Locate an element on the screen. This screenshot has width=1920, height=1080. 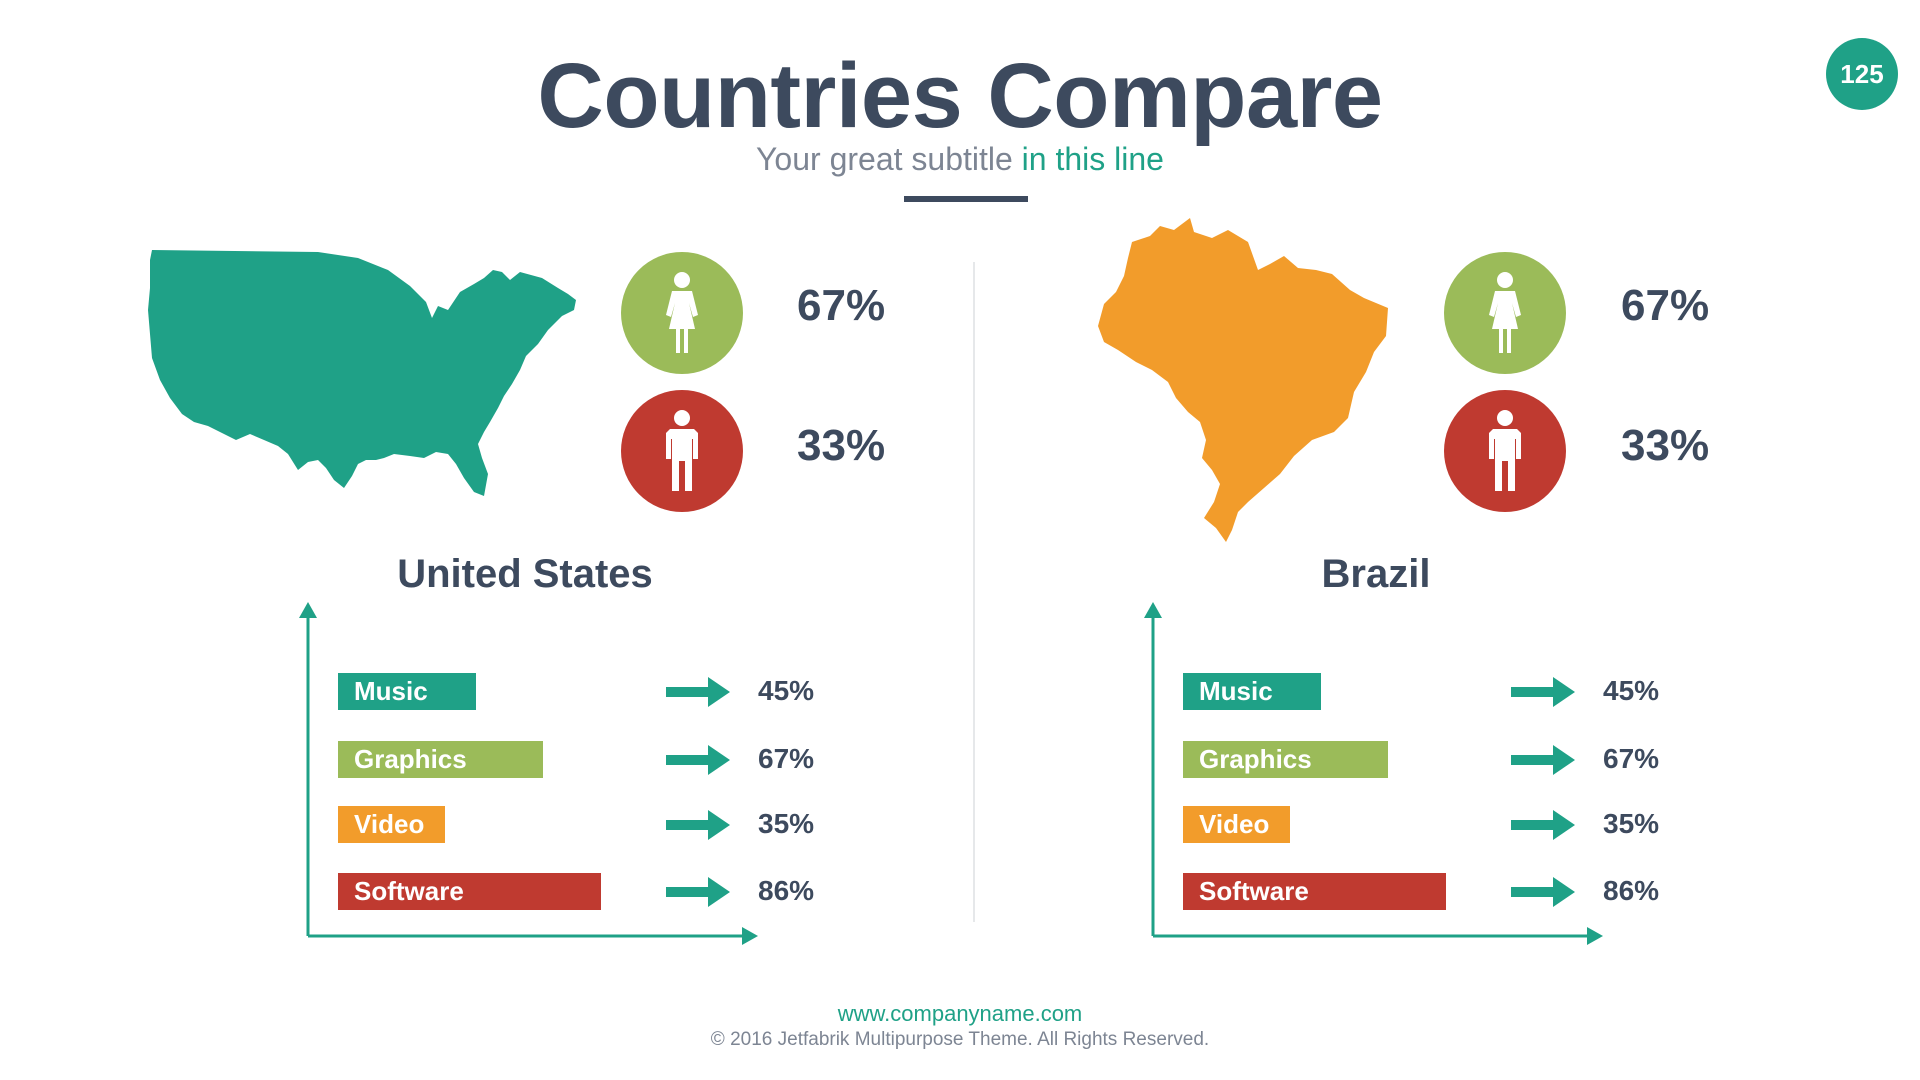
female-circle-br is located at coordinates (1505, 313).